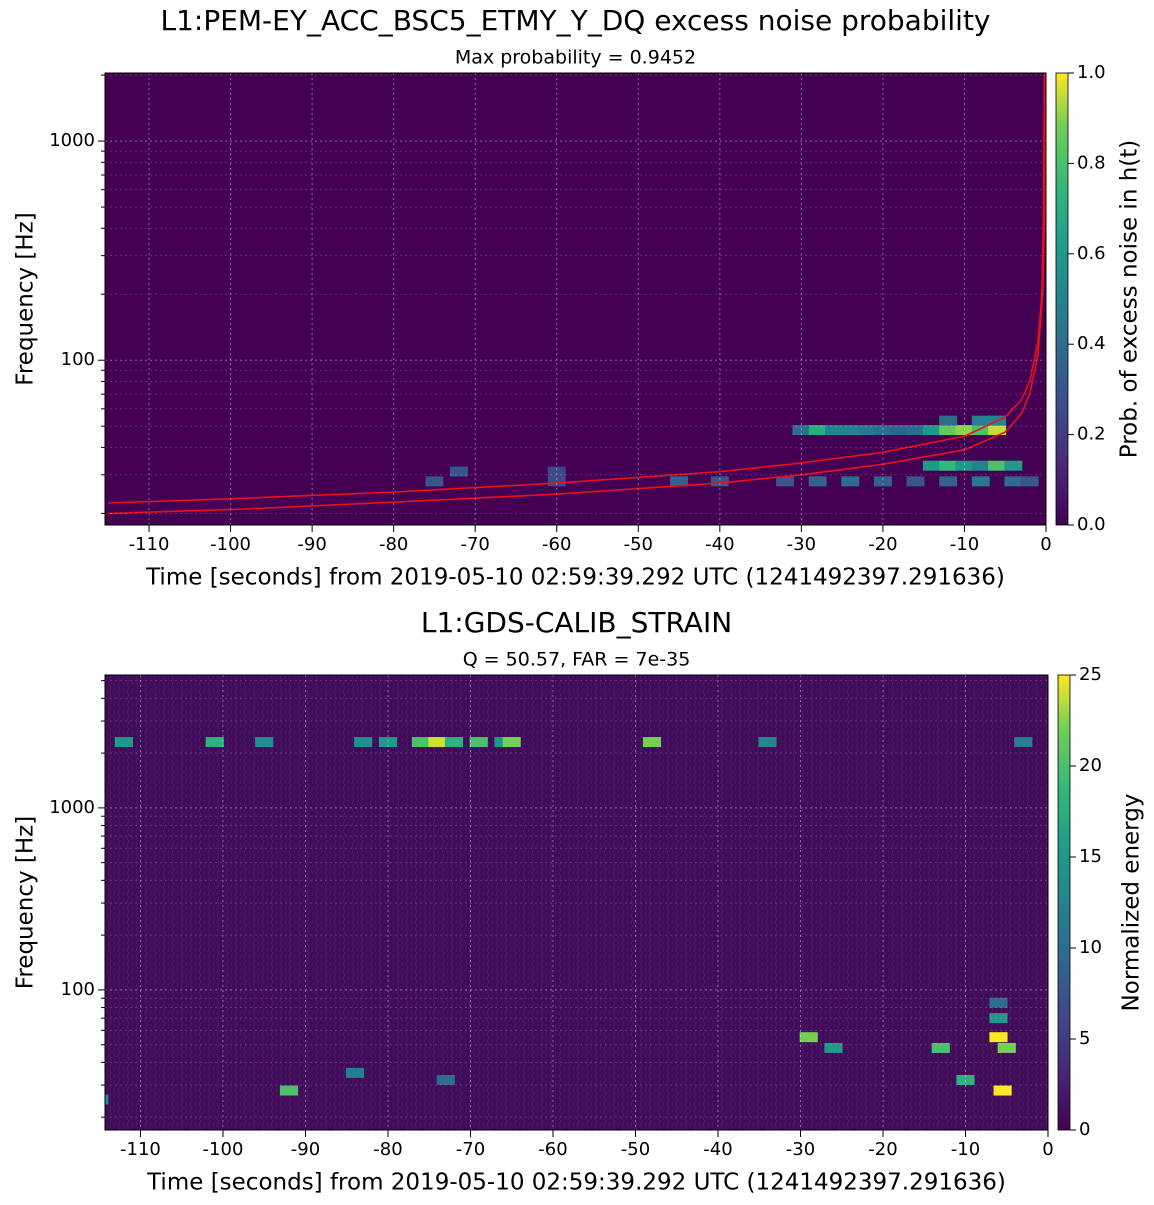  Describe the element at coordinates (1132, 903) in the screenshot. I see `colorbar-label: Normalized energy` at that location.